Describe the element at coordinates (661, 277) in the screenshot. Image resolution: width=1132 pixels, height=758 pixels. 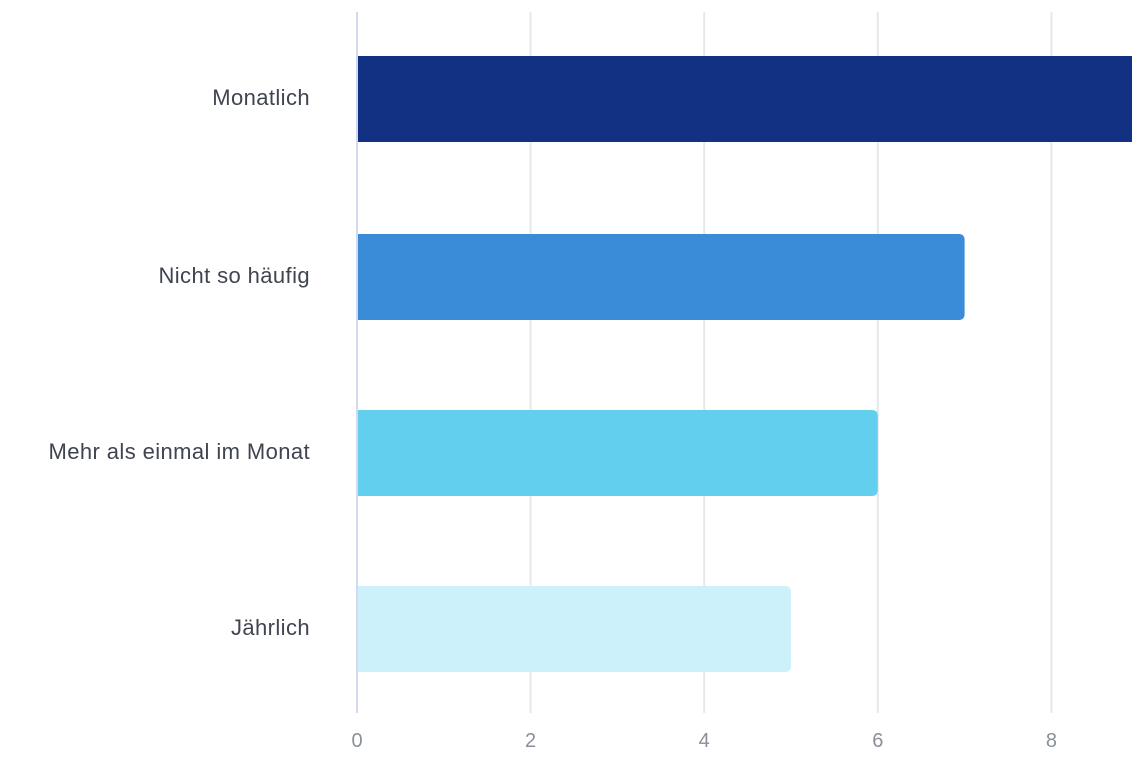
I see `bar-nicht-so-häufig` at that location.